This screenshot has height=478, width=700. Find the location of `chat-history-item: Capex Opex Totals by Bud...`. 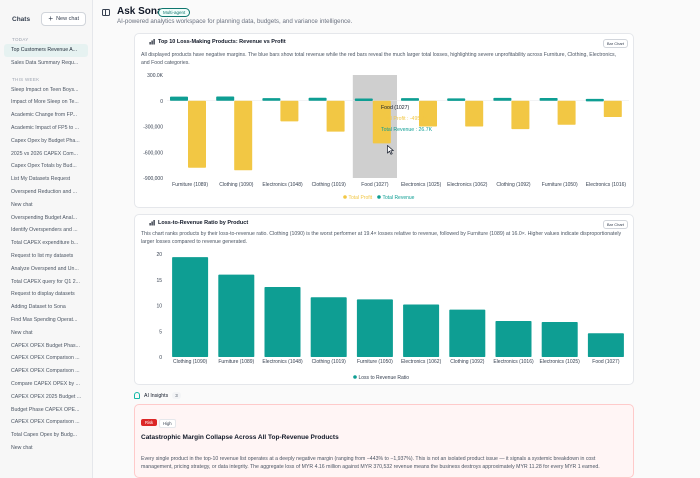

chat-history-item: Capex Opex Totals by Bud... is located at coordinates (44, 166).